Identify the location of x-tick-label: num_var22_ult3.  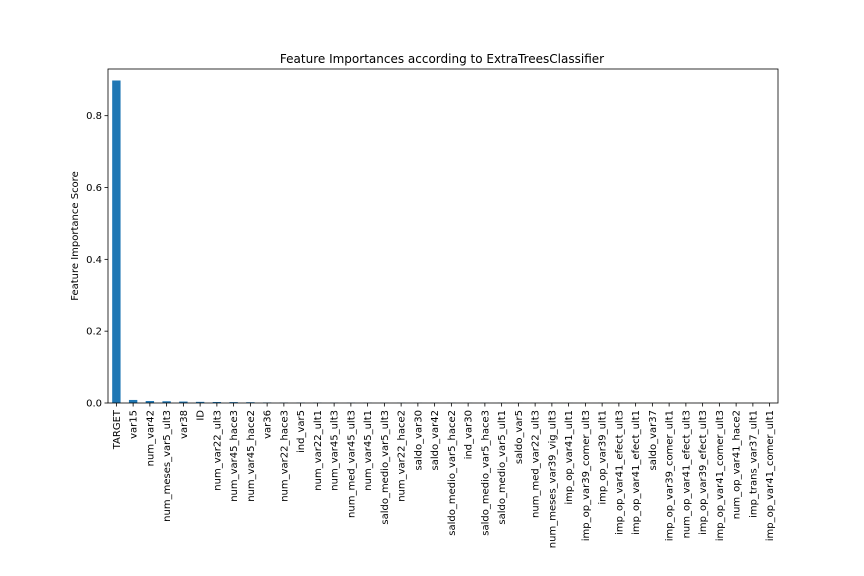
(217, 450).